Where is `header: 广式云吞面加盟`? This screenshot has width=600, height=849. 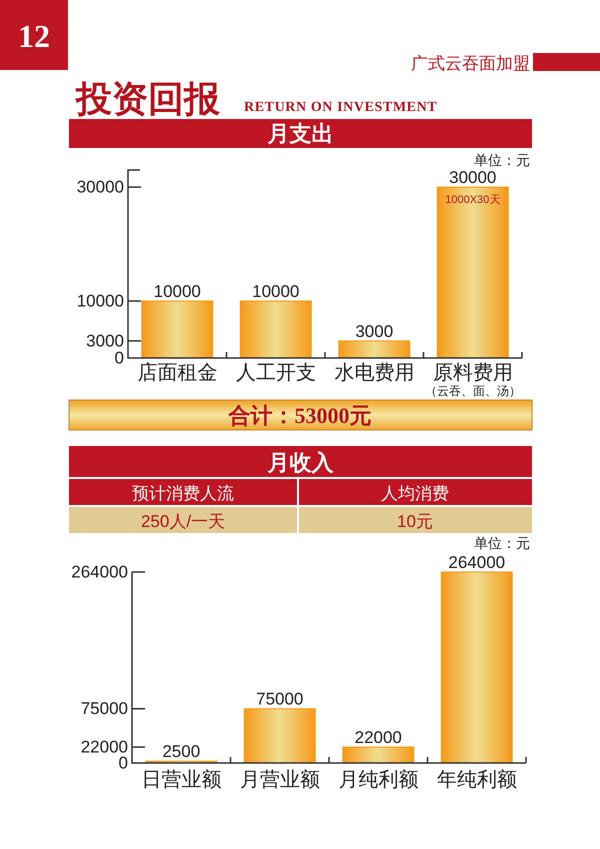 header: 广式云吞面加盟 is located at coordinates (470, 63).